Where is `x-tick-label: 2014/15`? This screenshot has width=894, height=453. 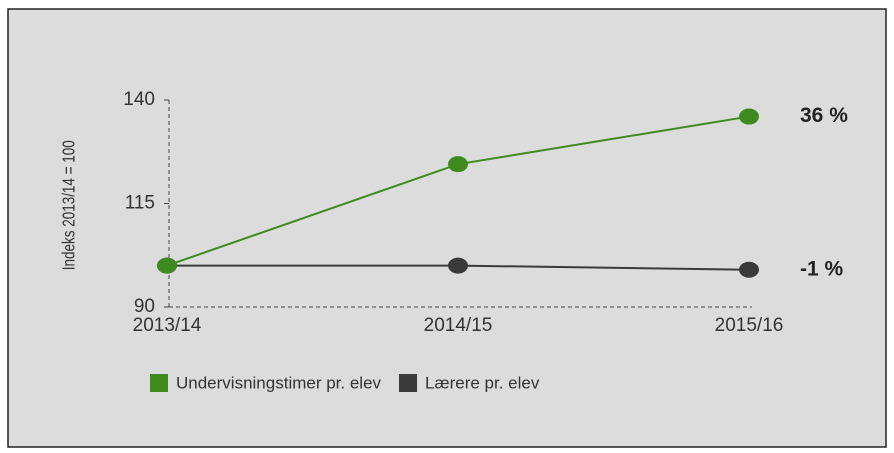 x-tick-label: 2014/15 is located at coordinates (458, 325).